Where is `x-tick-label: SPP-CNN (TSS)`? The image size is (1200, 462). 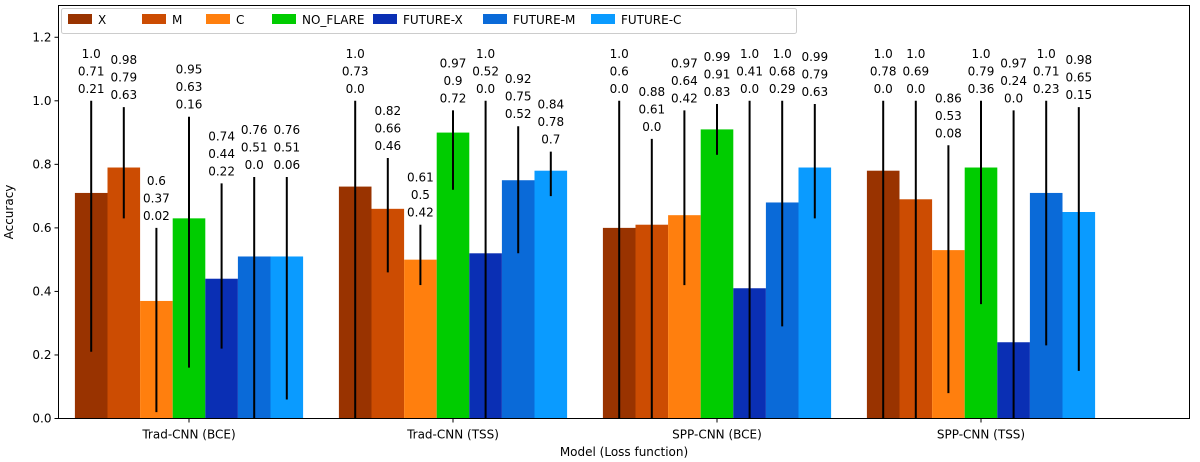 x-tick-label: SPP-CNN (TSS) is located at coordinates (981, 435).